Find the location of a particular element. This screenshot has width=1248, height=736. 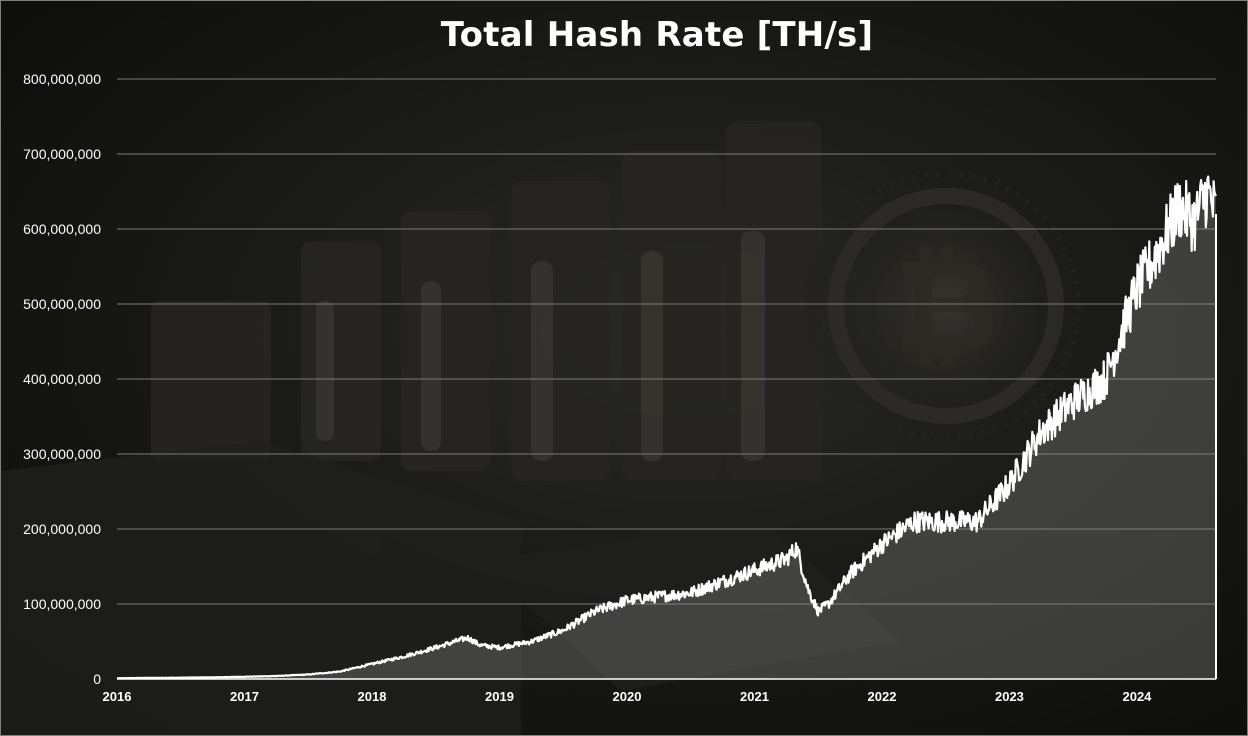

chart-title: Total Hash Rate [TH/s] is located at coordinates (657, 35).